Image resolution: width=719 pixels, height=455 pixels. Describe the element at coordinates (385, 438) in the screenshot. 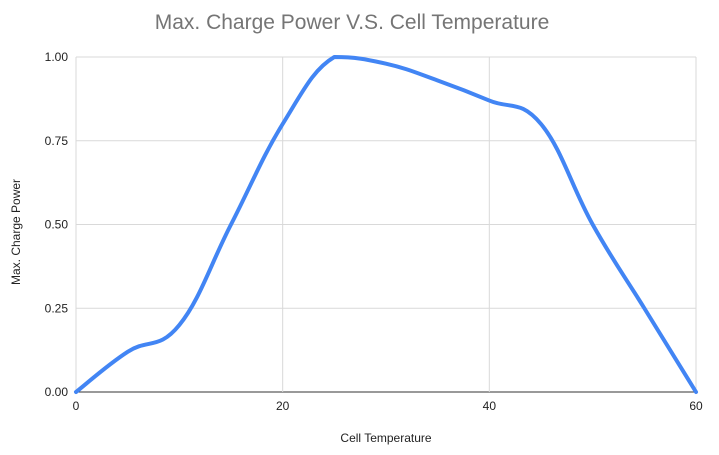

I see `x-axis-label: Cell Temperature` at that location.